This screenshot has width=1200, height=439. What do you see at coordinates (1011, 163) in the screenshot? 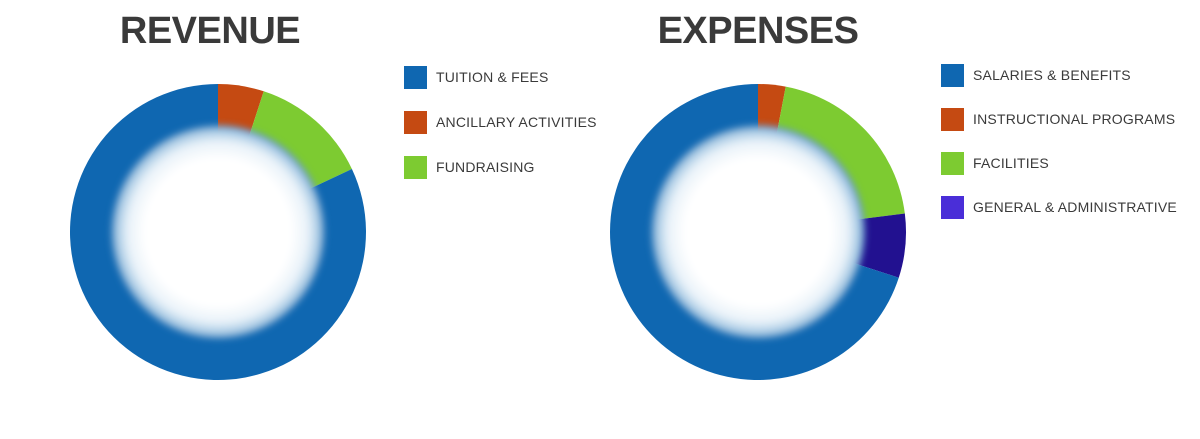
I see `legend-label-facilities: FACILITIES` at bounding box center [1011, 163].